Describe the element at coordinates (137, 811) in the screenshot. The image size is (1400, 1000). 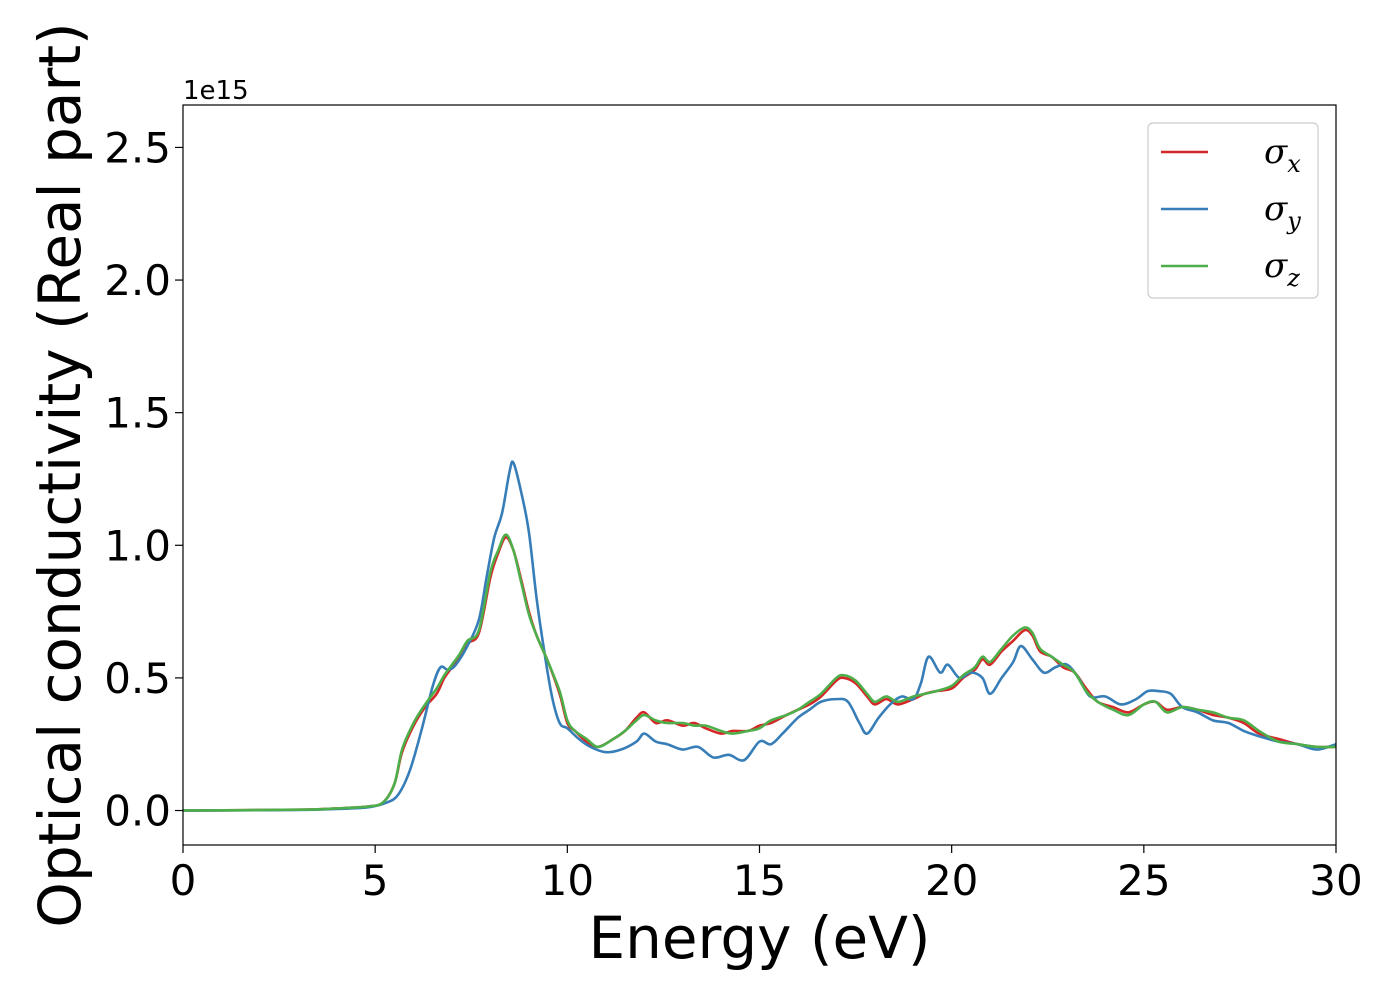
I see `y-tick-label: 0.0` at that location.